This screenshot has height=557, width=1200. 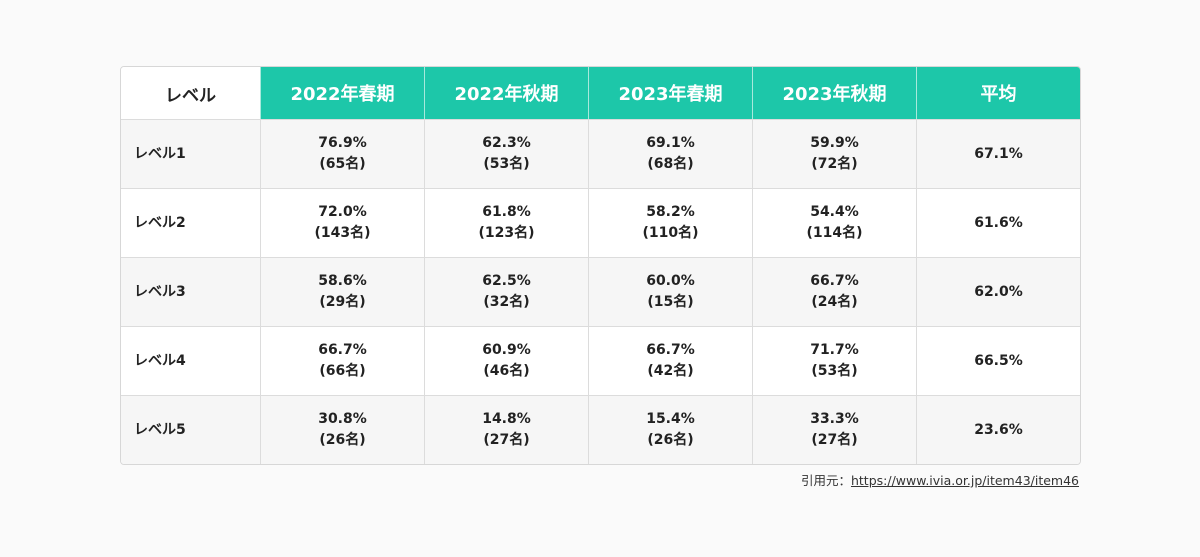 What do you see at coordinates (342, 93) in the screenshot?
I see `header-2022-spring: 2022年春期` at bounding box center [342, 93].